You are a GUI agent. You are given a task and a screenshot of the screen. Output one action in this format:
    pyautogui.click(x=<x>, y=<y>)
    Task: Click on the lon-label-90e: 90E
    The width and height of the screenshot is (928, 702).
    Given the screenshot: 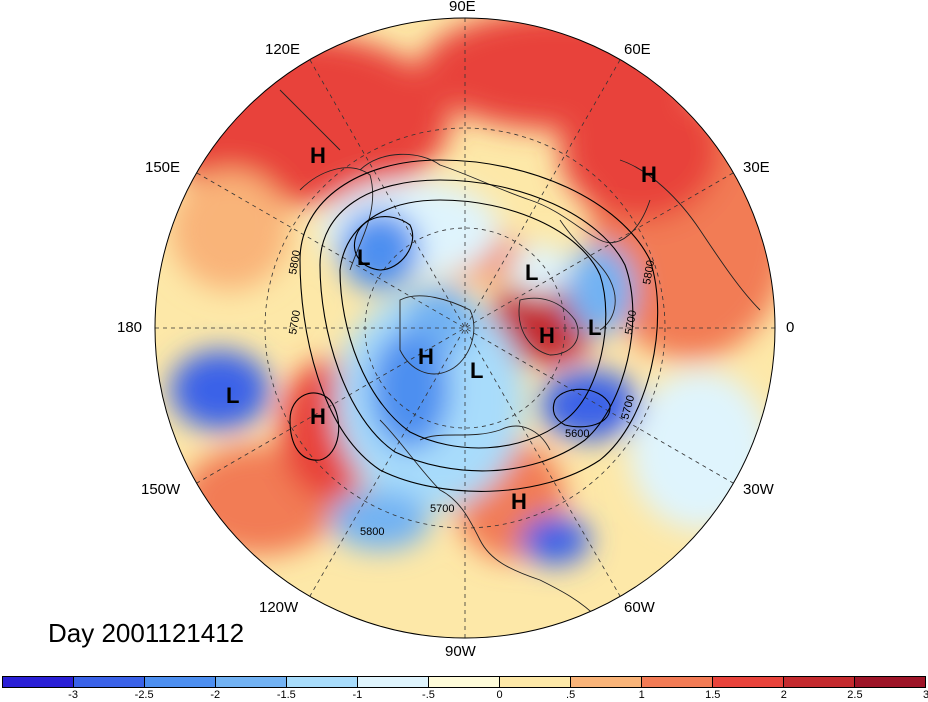 What is the action you would take?
    pyautogui.click(x=462, y=7)
    